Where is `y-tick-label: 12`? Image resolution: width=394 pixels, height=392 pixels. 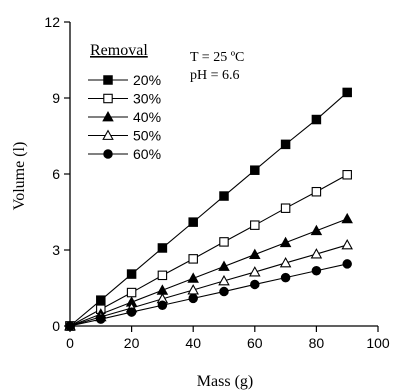
y-tick-label: 12 is located at coordinates (52, 22).